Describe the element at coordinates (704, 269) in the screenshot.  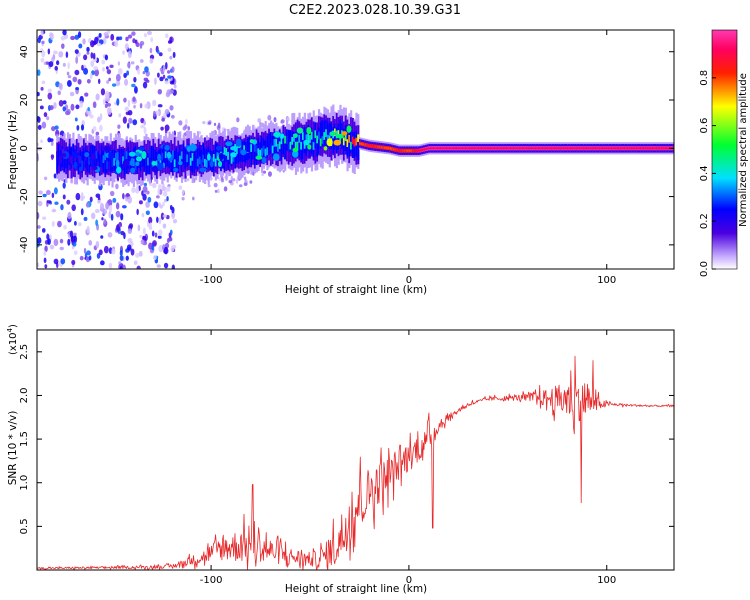
I see `colorbar-tick-label: 0.0` at that location.